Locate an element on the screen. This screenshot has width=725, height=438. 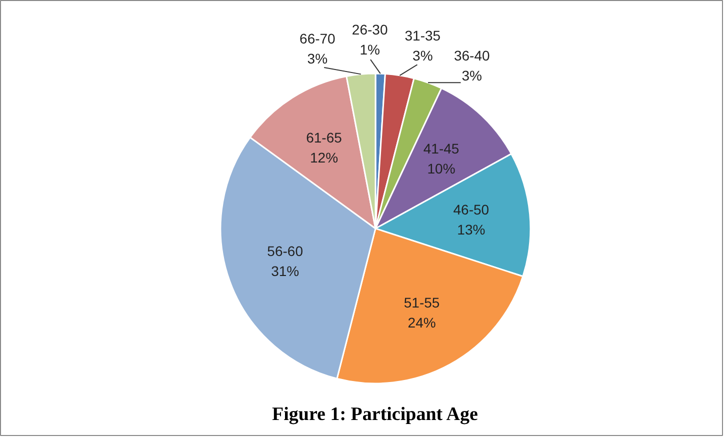
data-label: 10% is located at coordinates (441, 168).